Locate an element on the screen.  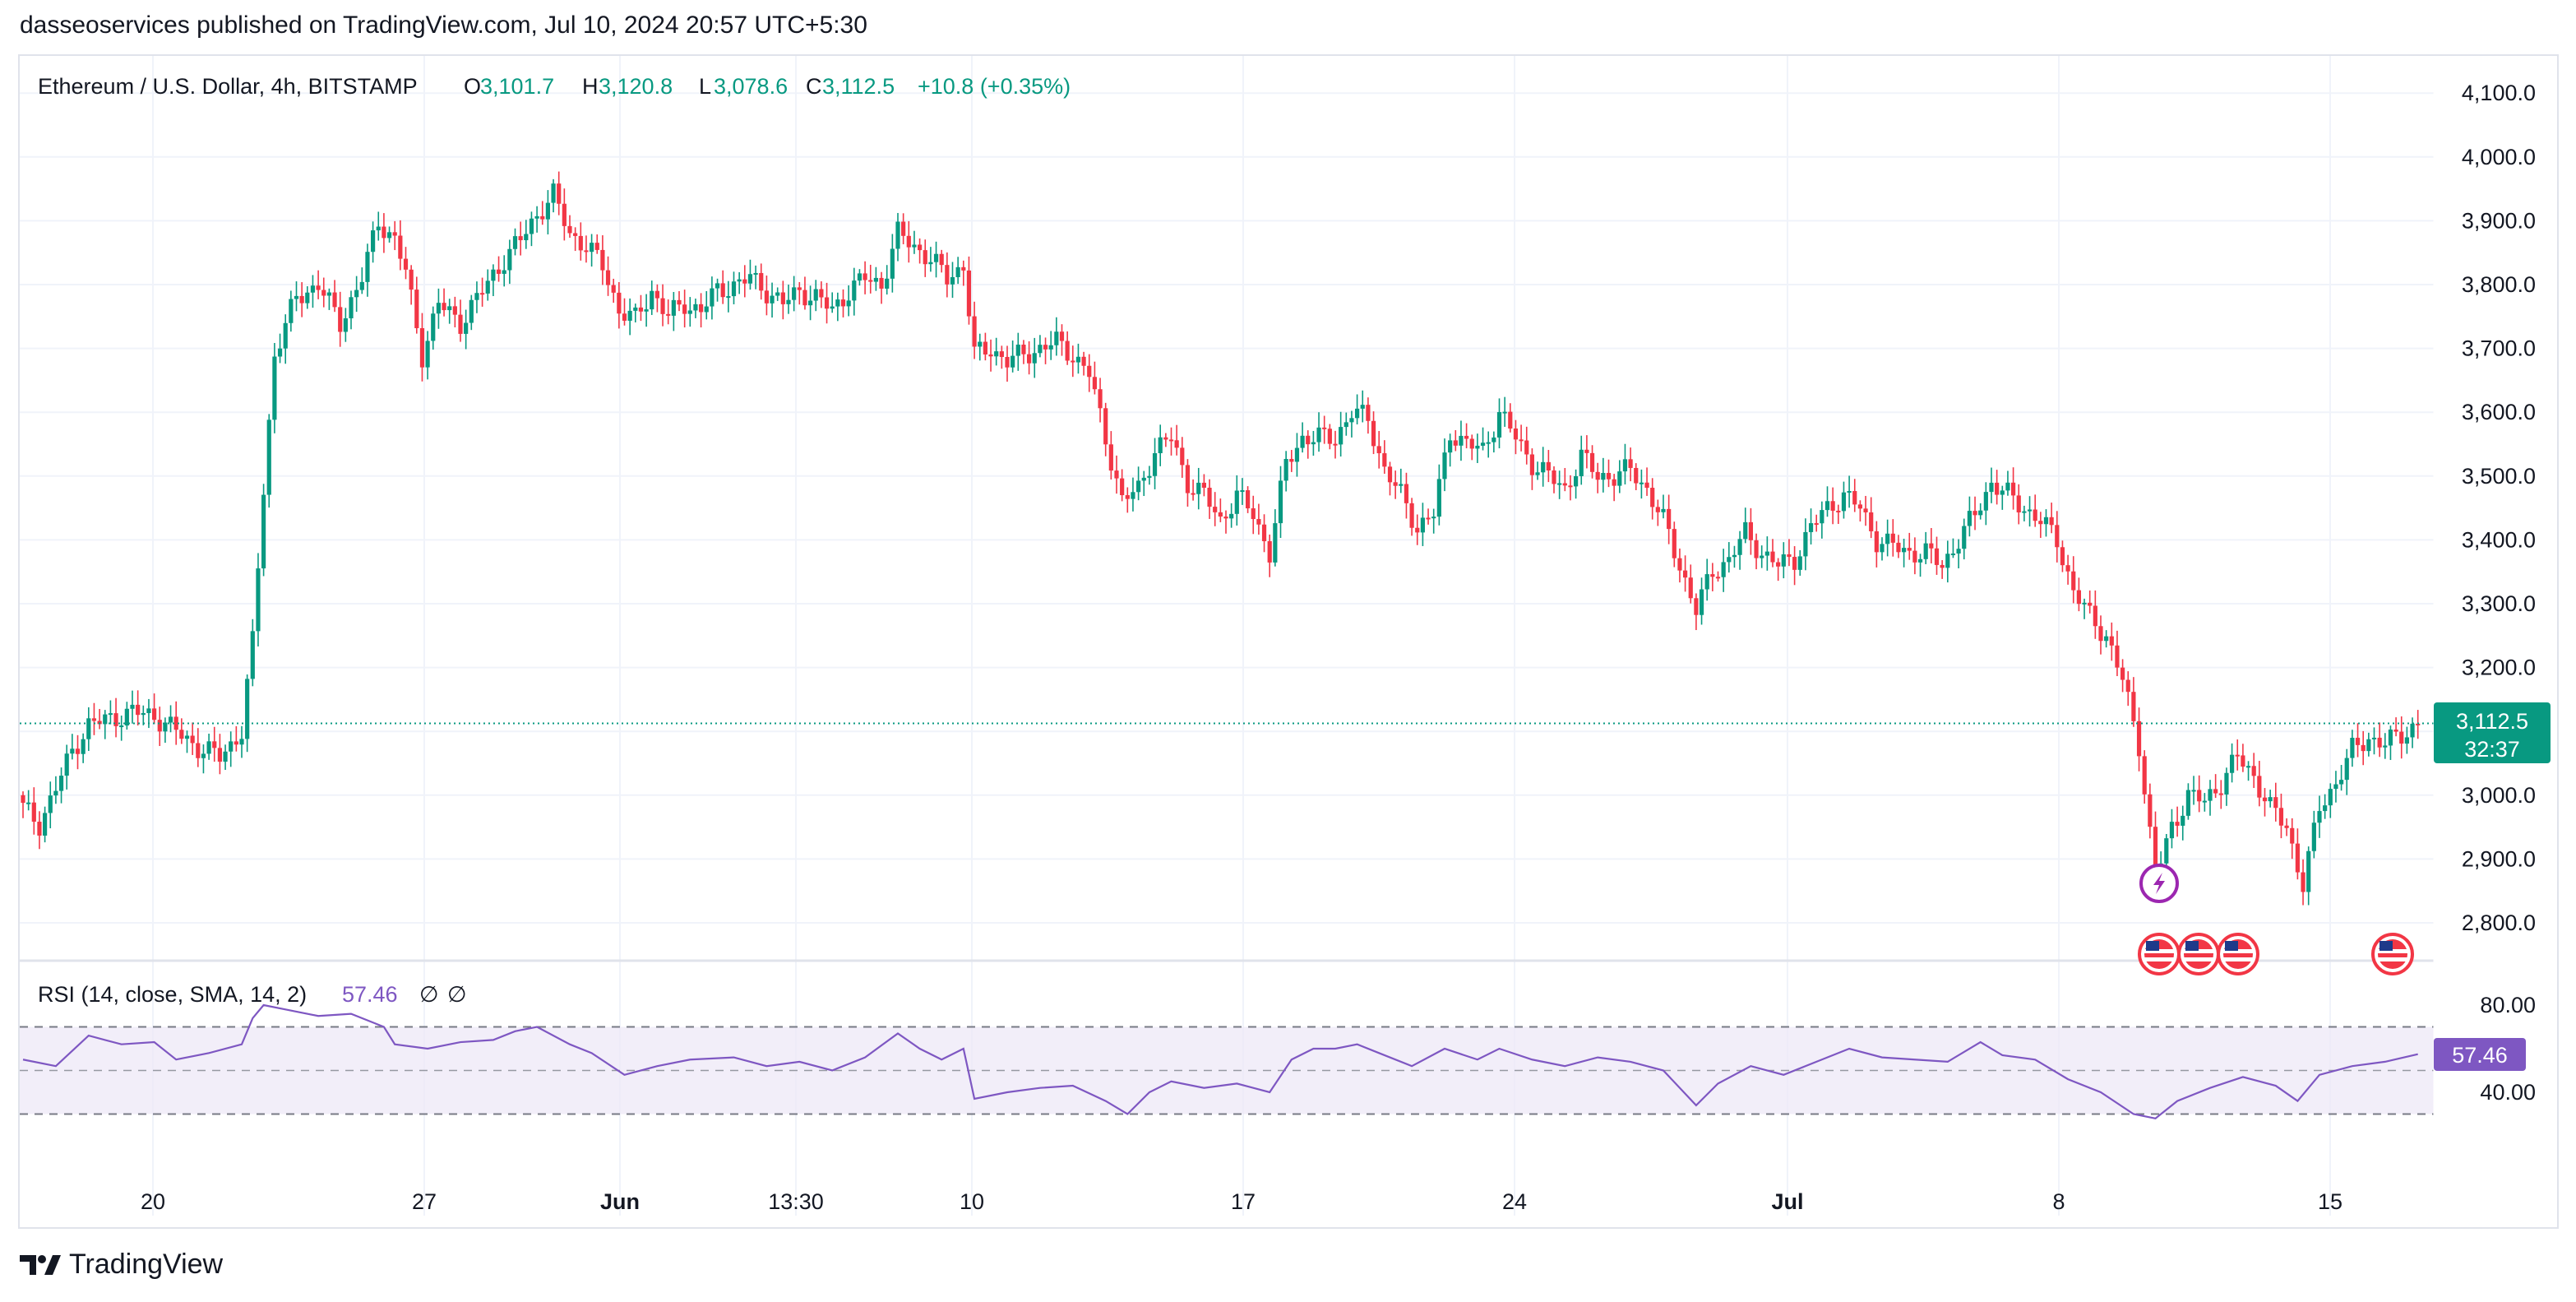
last-price-badge: 3,112.5 32:37 is located at coordinates (2492, 732).